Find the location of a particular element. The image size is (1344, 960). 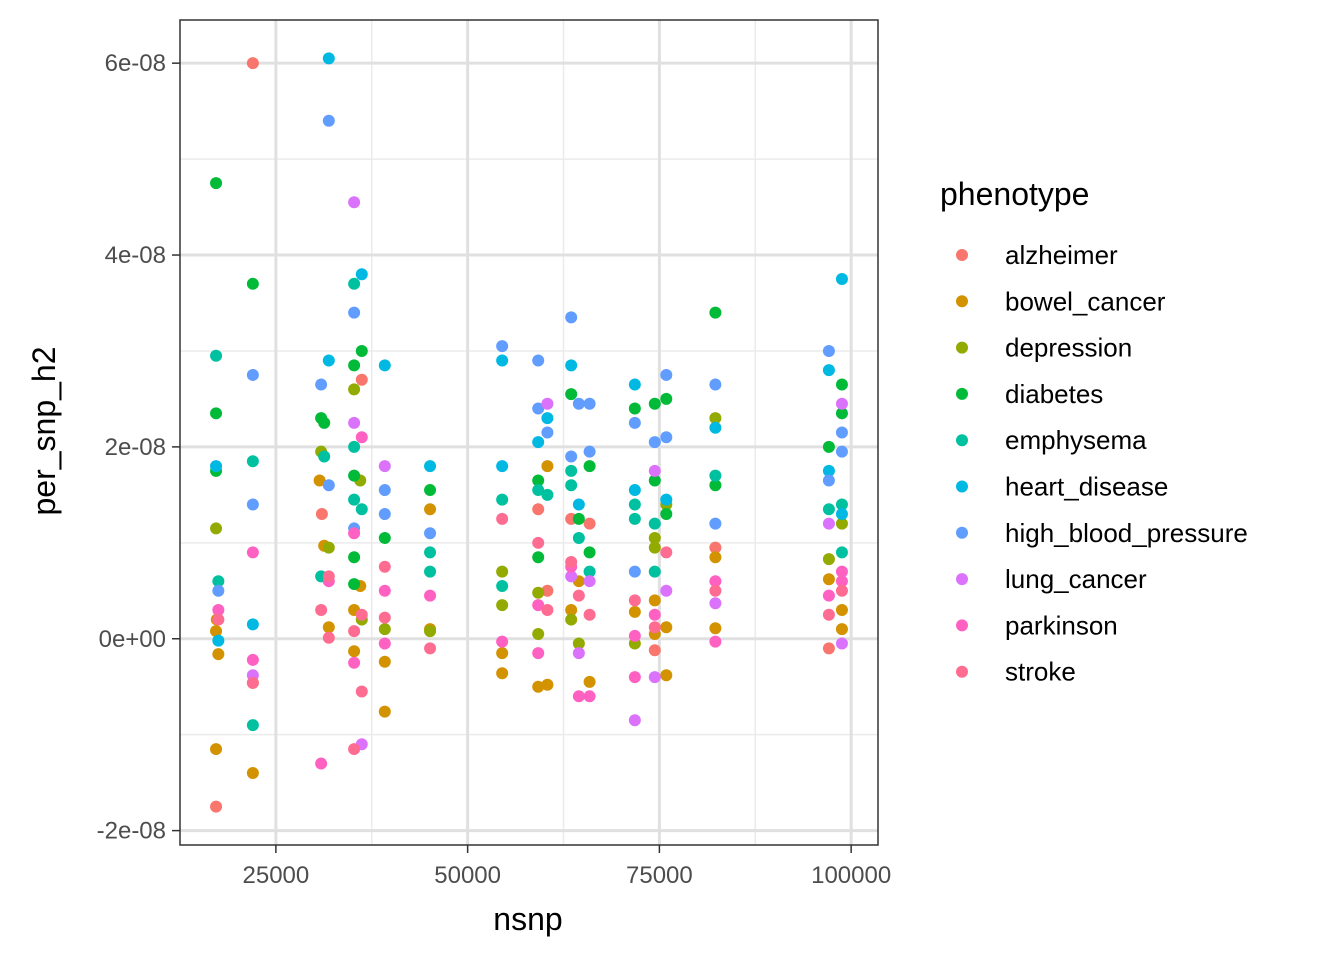

legend-label-high_blood_pressure: high_blood_pressure is located at coordinates (1126, 533).